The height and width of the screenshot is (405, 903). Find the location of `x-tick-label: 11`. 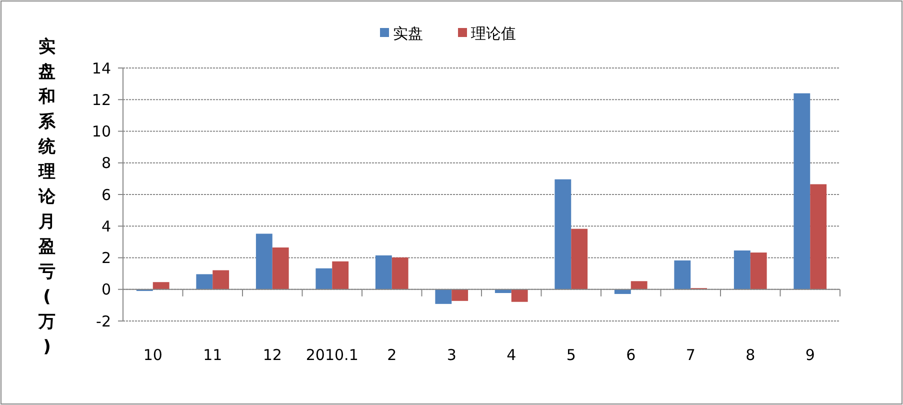

x-tick-label: 11 is located at coordinates (212, 355).